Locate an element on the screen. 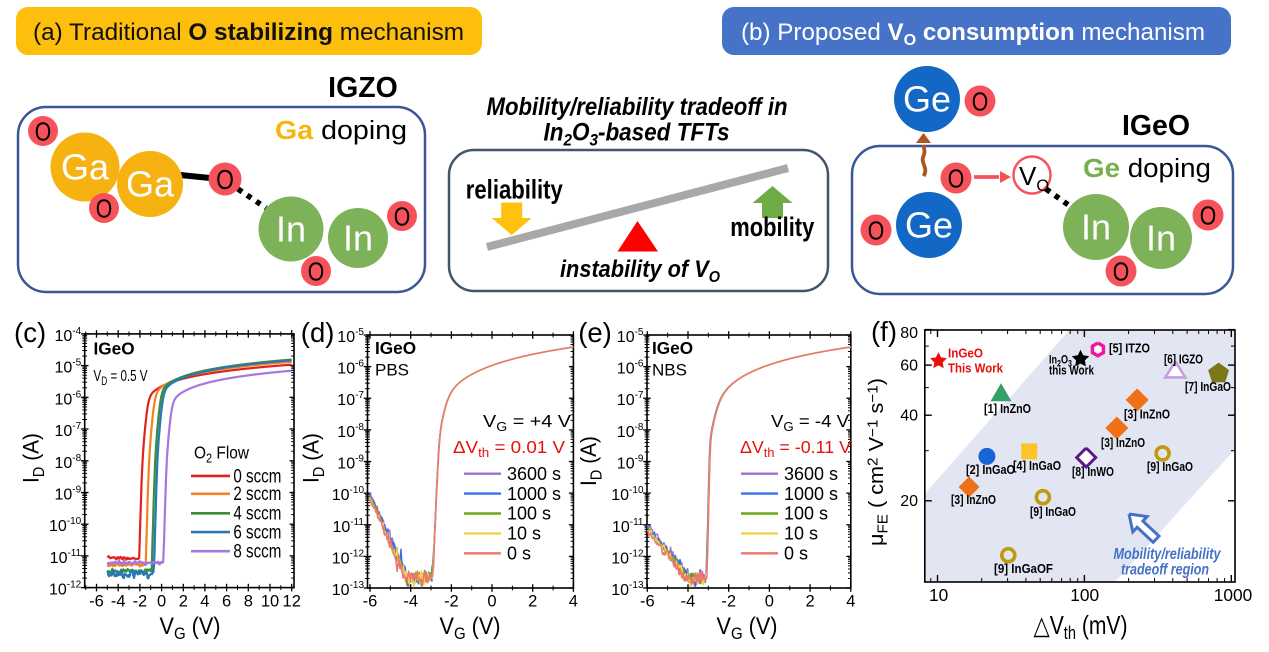 This screenshot has height=652, width=1269. svg-text: Ge is located at coordinates (929, 225).